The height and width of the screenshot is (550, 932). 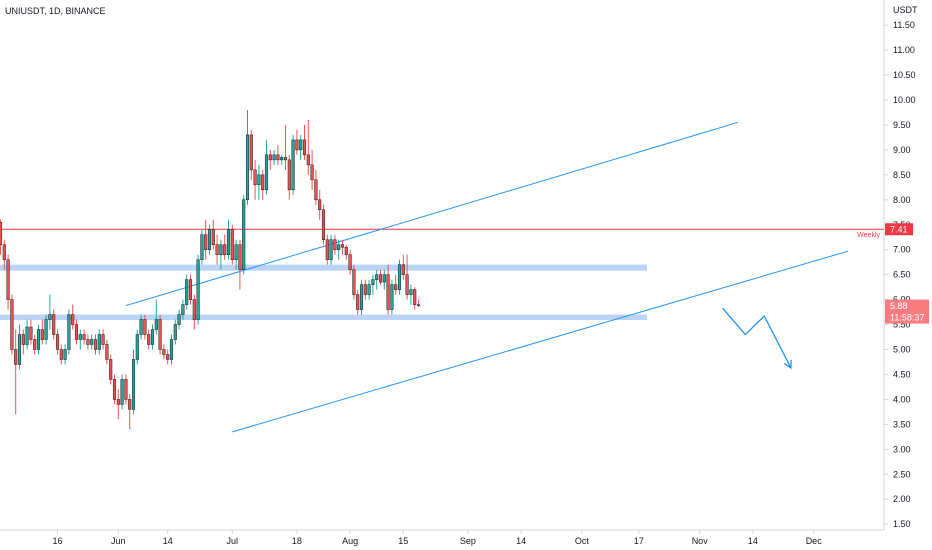 What do you see at coordinates (57, 541) in the screenshot?
I see `time-tick-label: 16` at bounding box center [57, 541].